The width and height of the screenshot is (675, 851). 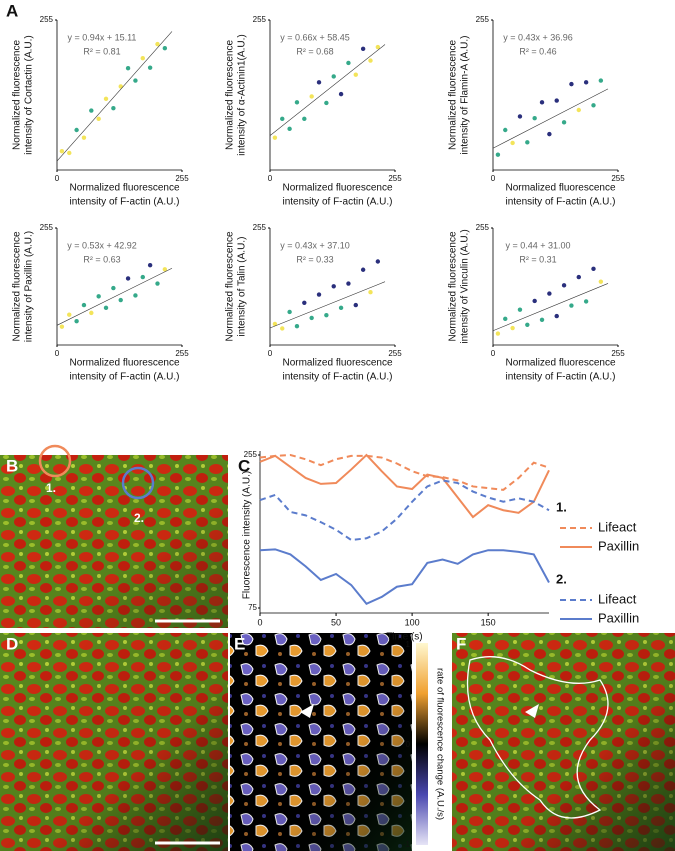 What do you see at coordinates (314, 51) in the screenshot?
I see `equation: R² = 0.68` at bounding box center [314, 51].